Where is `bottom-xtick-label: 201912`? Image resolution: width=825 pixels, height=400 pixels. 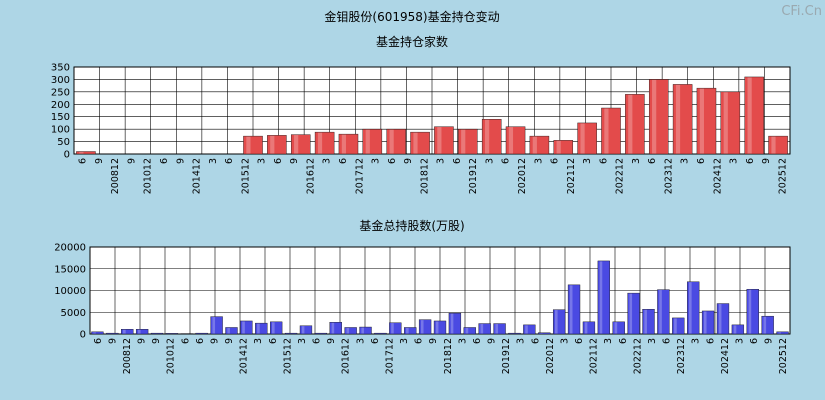
bottom-xtick-label: 201912 is located at coordinates (506, 356).